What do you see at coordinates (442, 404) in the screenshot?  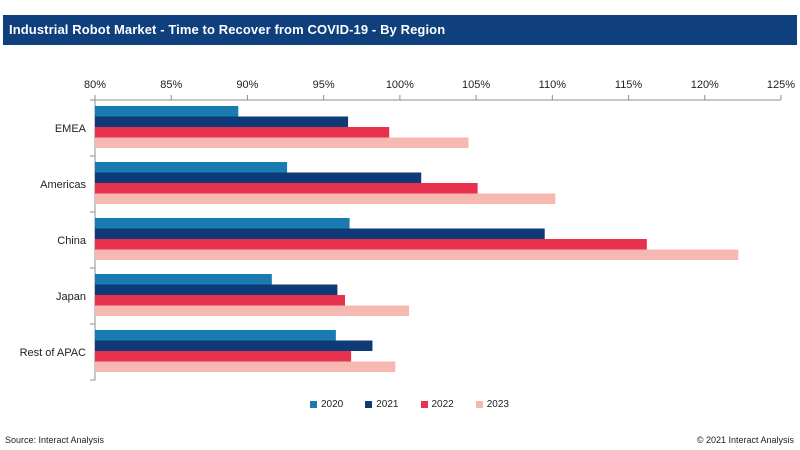 I see `legend-label: 2022` at bounding box center [442, 404].